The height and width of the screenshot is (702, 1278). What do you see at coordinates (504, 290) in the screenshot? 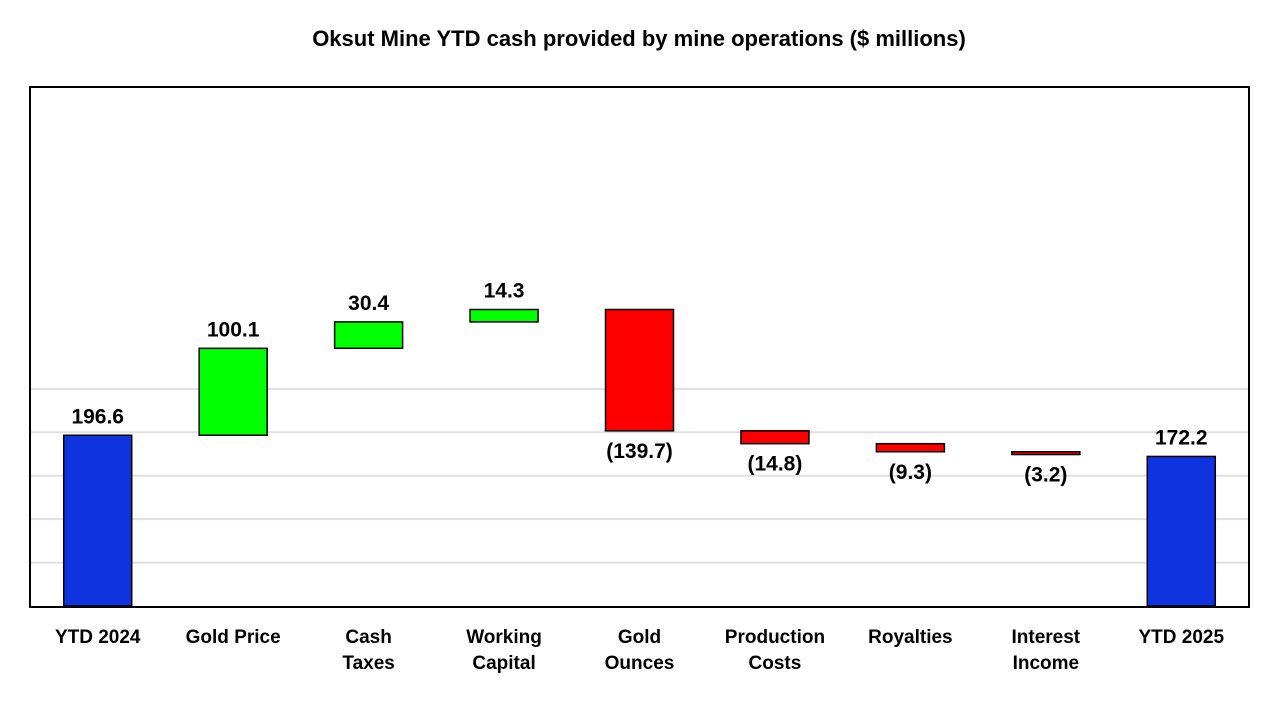
I see `data-label: 14.3` at bounding box center [504, 290].